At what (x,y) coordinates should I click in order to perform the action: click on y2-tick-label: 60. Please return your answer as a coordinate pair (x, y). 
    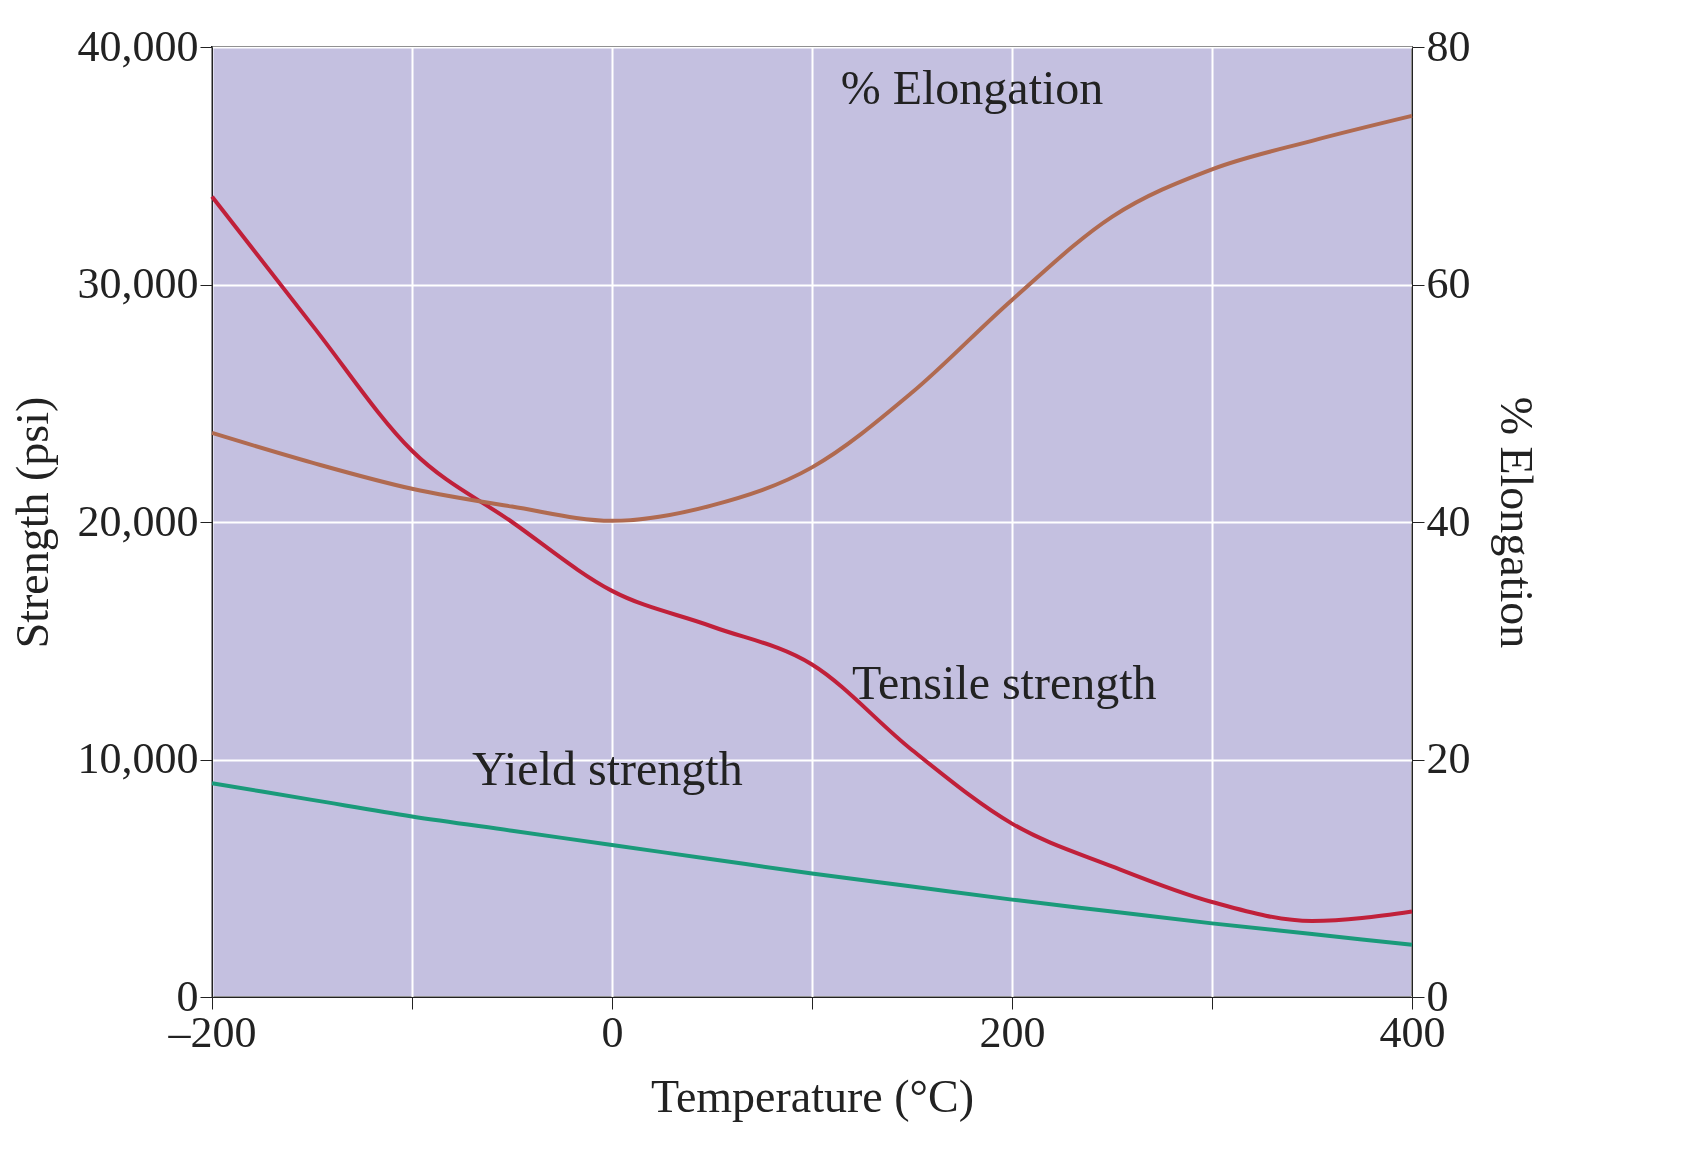
    Looking at the image, I should click on (1448, 283).